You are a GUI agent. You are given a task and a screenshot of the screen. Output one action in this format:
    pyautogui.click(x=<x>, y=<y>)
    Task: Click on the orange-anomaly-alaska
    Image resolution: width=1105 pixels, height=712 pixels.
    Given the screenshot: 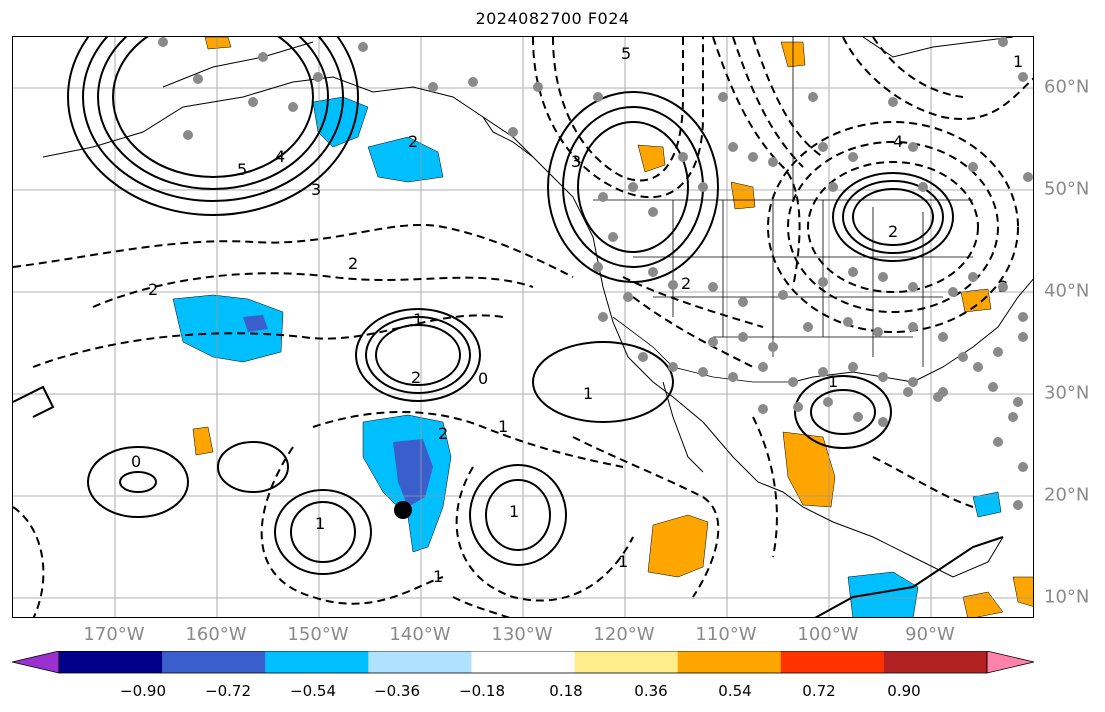 What is the action you would take?
    pyautogui.click(x=218, y=43)
    